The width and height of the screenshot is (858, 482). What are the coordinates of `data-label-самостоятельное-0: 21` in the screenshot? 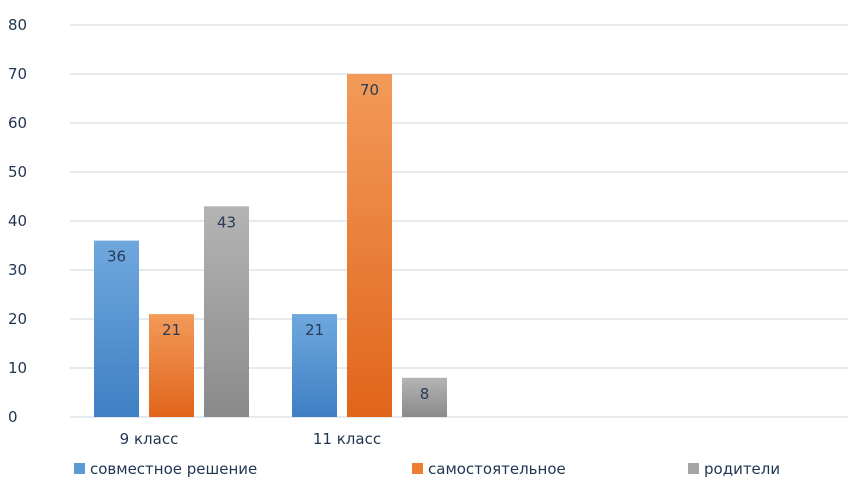 It's located at (171, 330).